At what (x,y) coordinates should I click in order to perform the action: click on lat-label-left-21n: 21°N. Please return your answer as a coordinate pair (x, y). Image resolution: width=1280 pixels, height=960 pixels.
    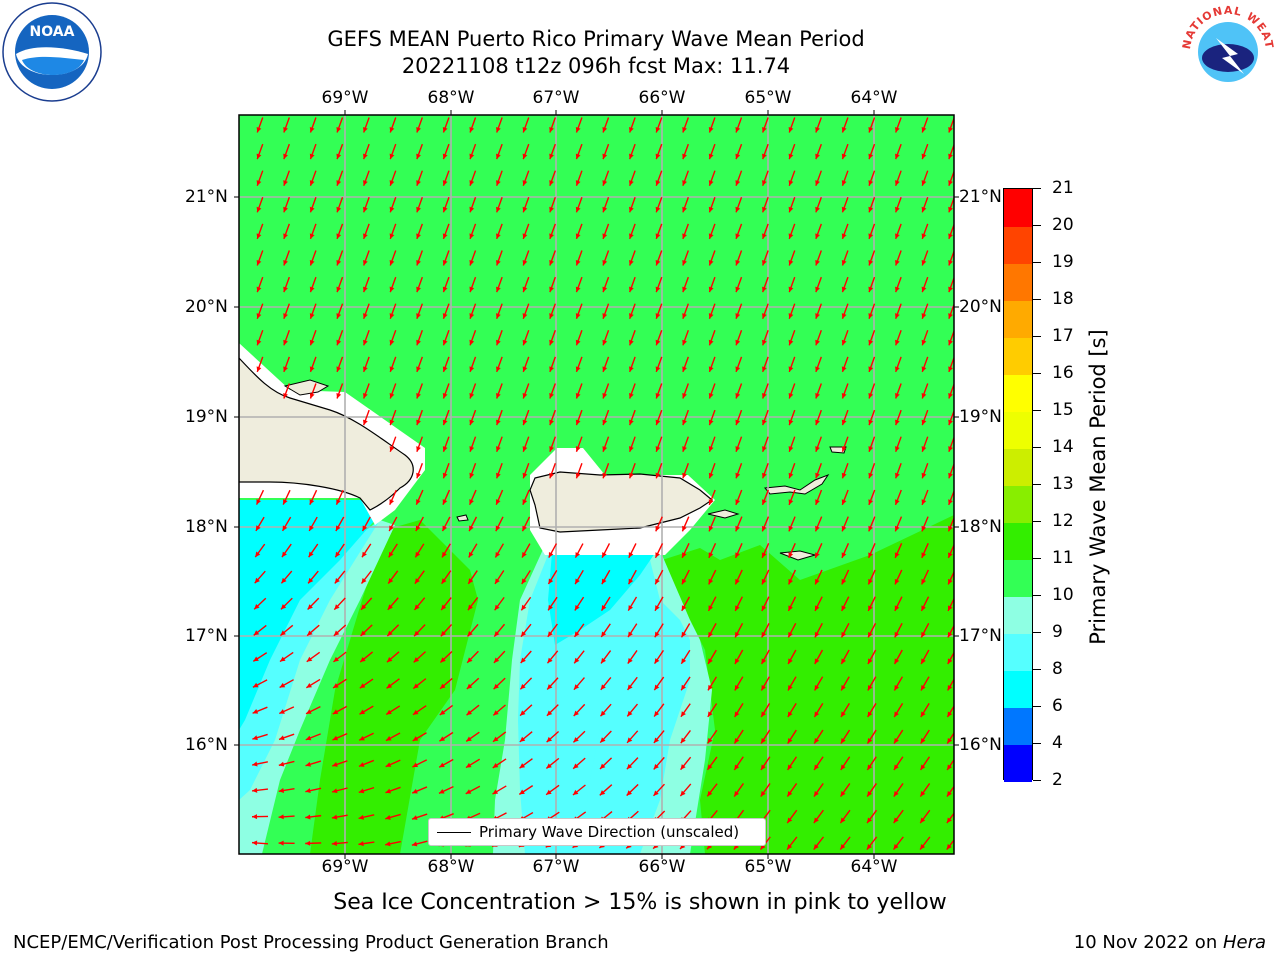
    Looking at the image, I should click on (206, 197).